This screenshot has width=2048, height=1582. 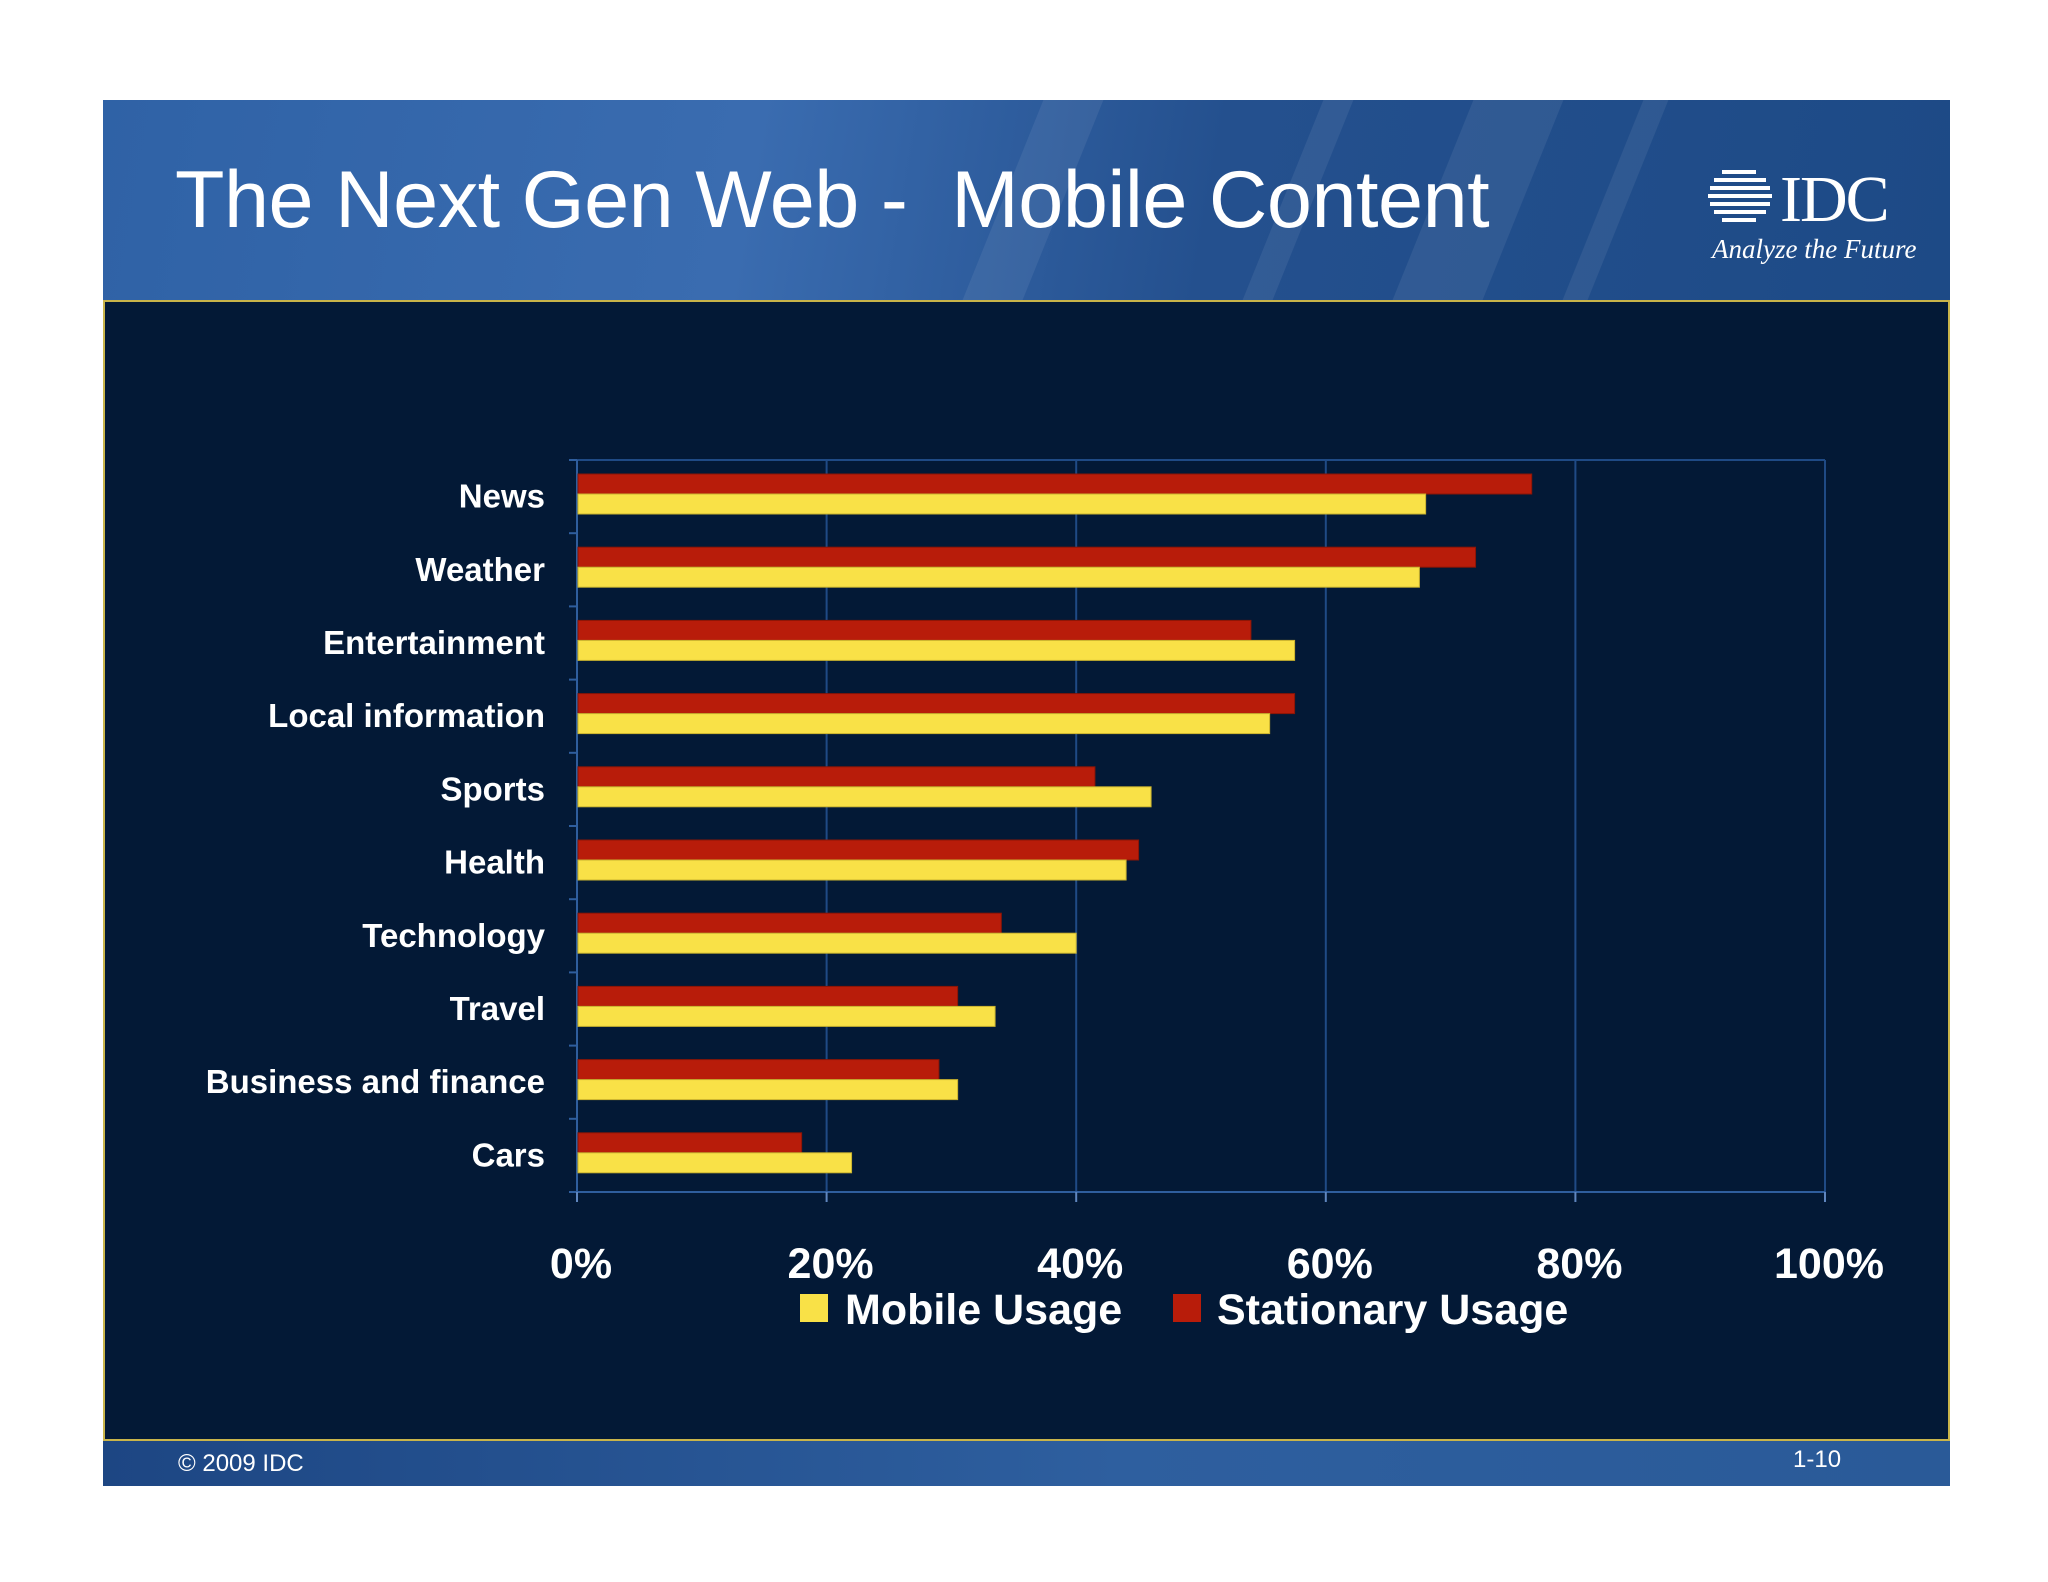 What do you see at coordinates (497, 1008) in the screenshot?
I see `category-label: Travel` at bounding box center [497, 1008].